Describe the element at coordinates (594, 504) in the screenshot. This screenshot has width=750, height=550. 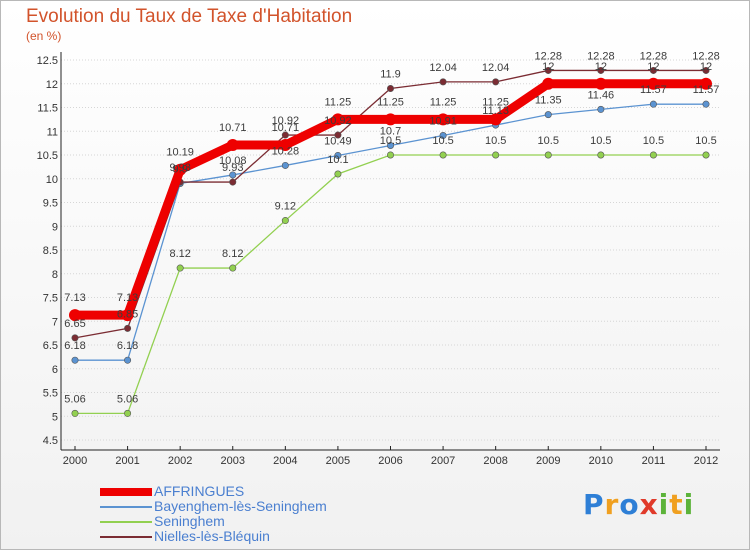
I see `logo-letter: P` at that location.